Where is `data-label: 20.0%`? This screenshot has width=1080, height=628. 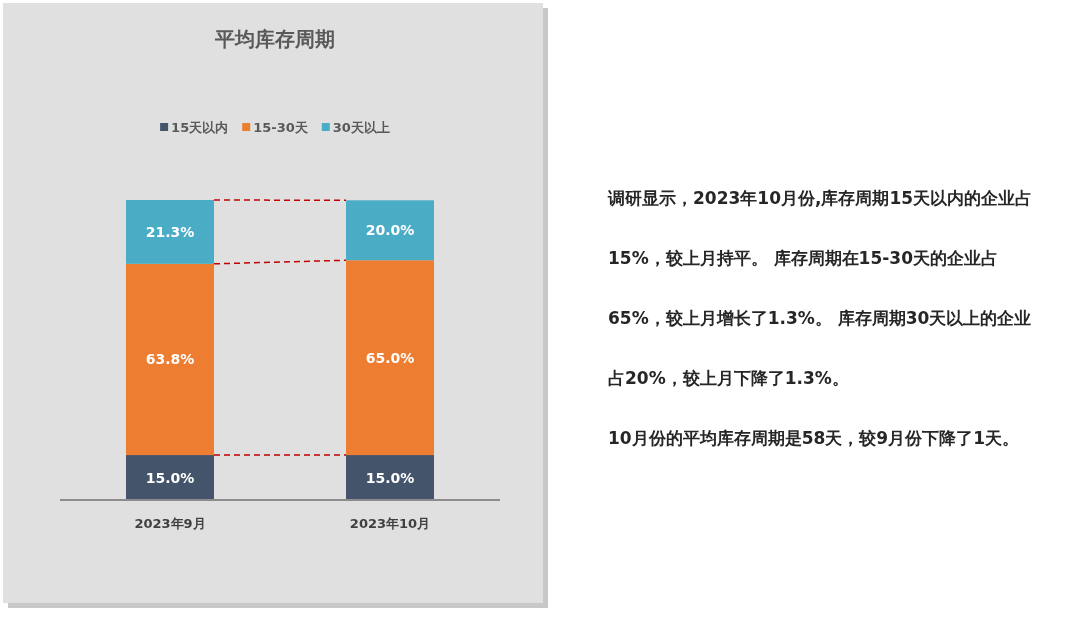 data-label: 20.0% is located at coordinates (390, 230).